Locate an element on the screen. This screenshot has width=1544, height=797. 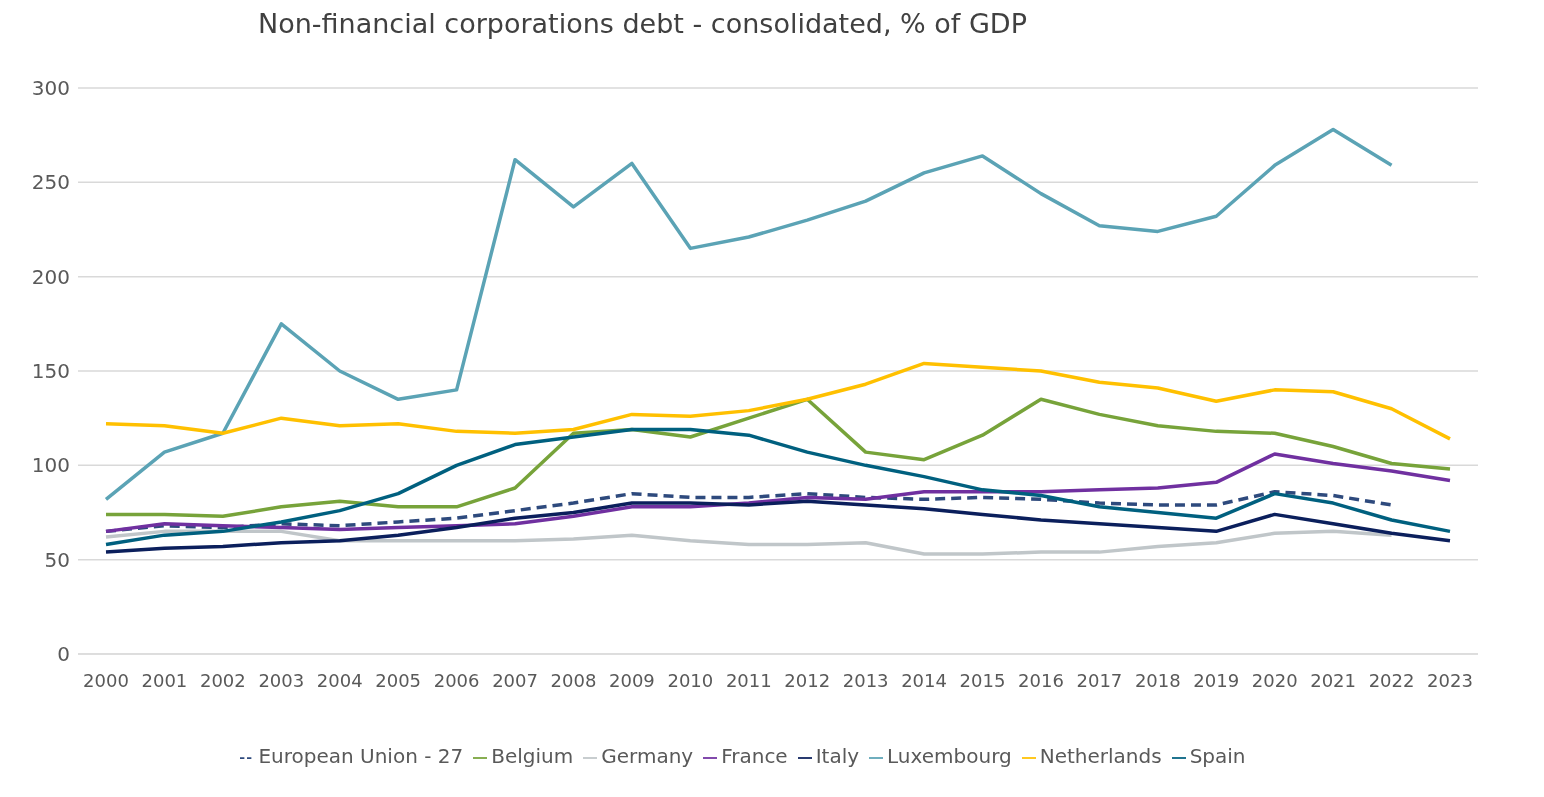
x-tick-label: 2011 is located at coordinates (748, 680).